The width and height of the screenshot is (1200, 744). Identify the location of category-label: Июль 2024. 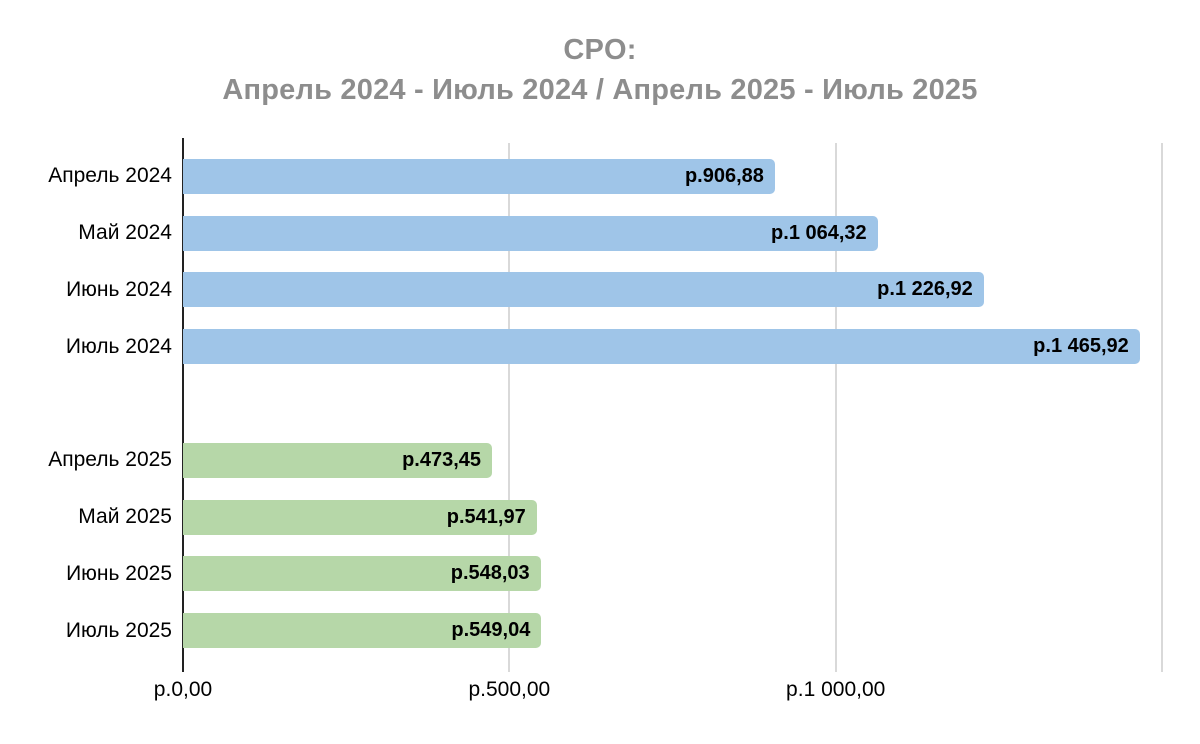
(118, 346).